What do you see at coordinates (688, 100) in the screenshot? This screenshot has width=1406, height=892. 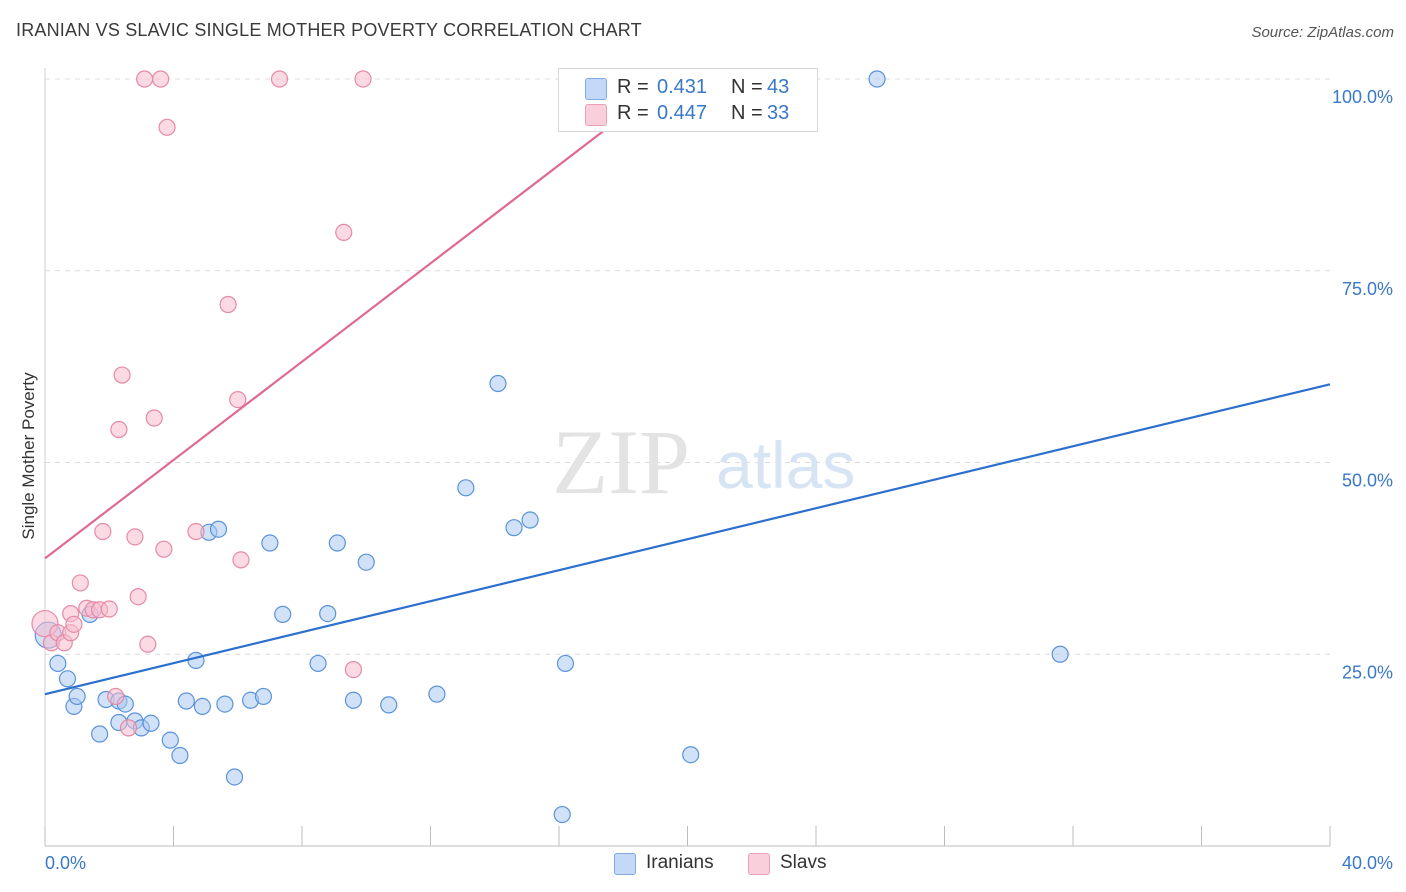 I see `correlation-legend: R = 0.431 N = 43 R = 0.447 N = 33` at bounding box center [688, 100].